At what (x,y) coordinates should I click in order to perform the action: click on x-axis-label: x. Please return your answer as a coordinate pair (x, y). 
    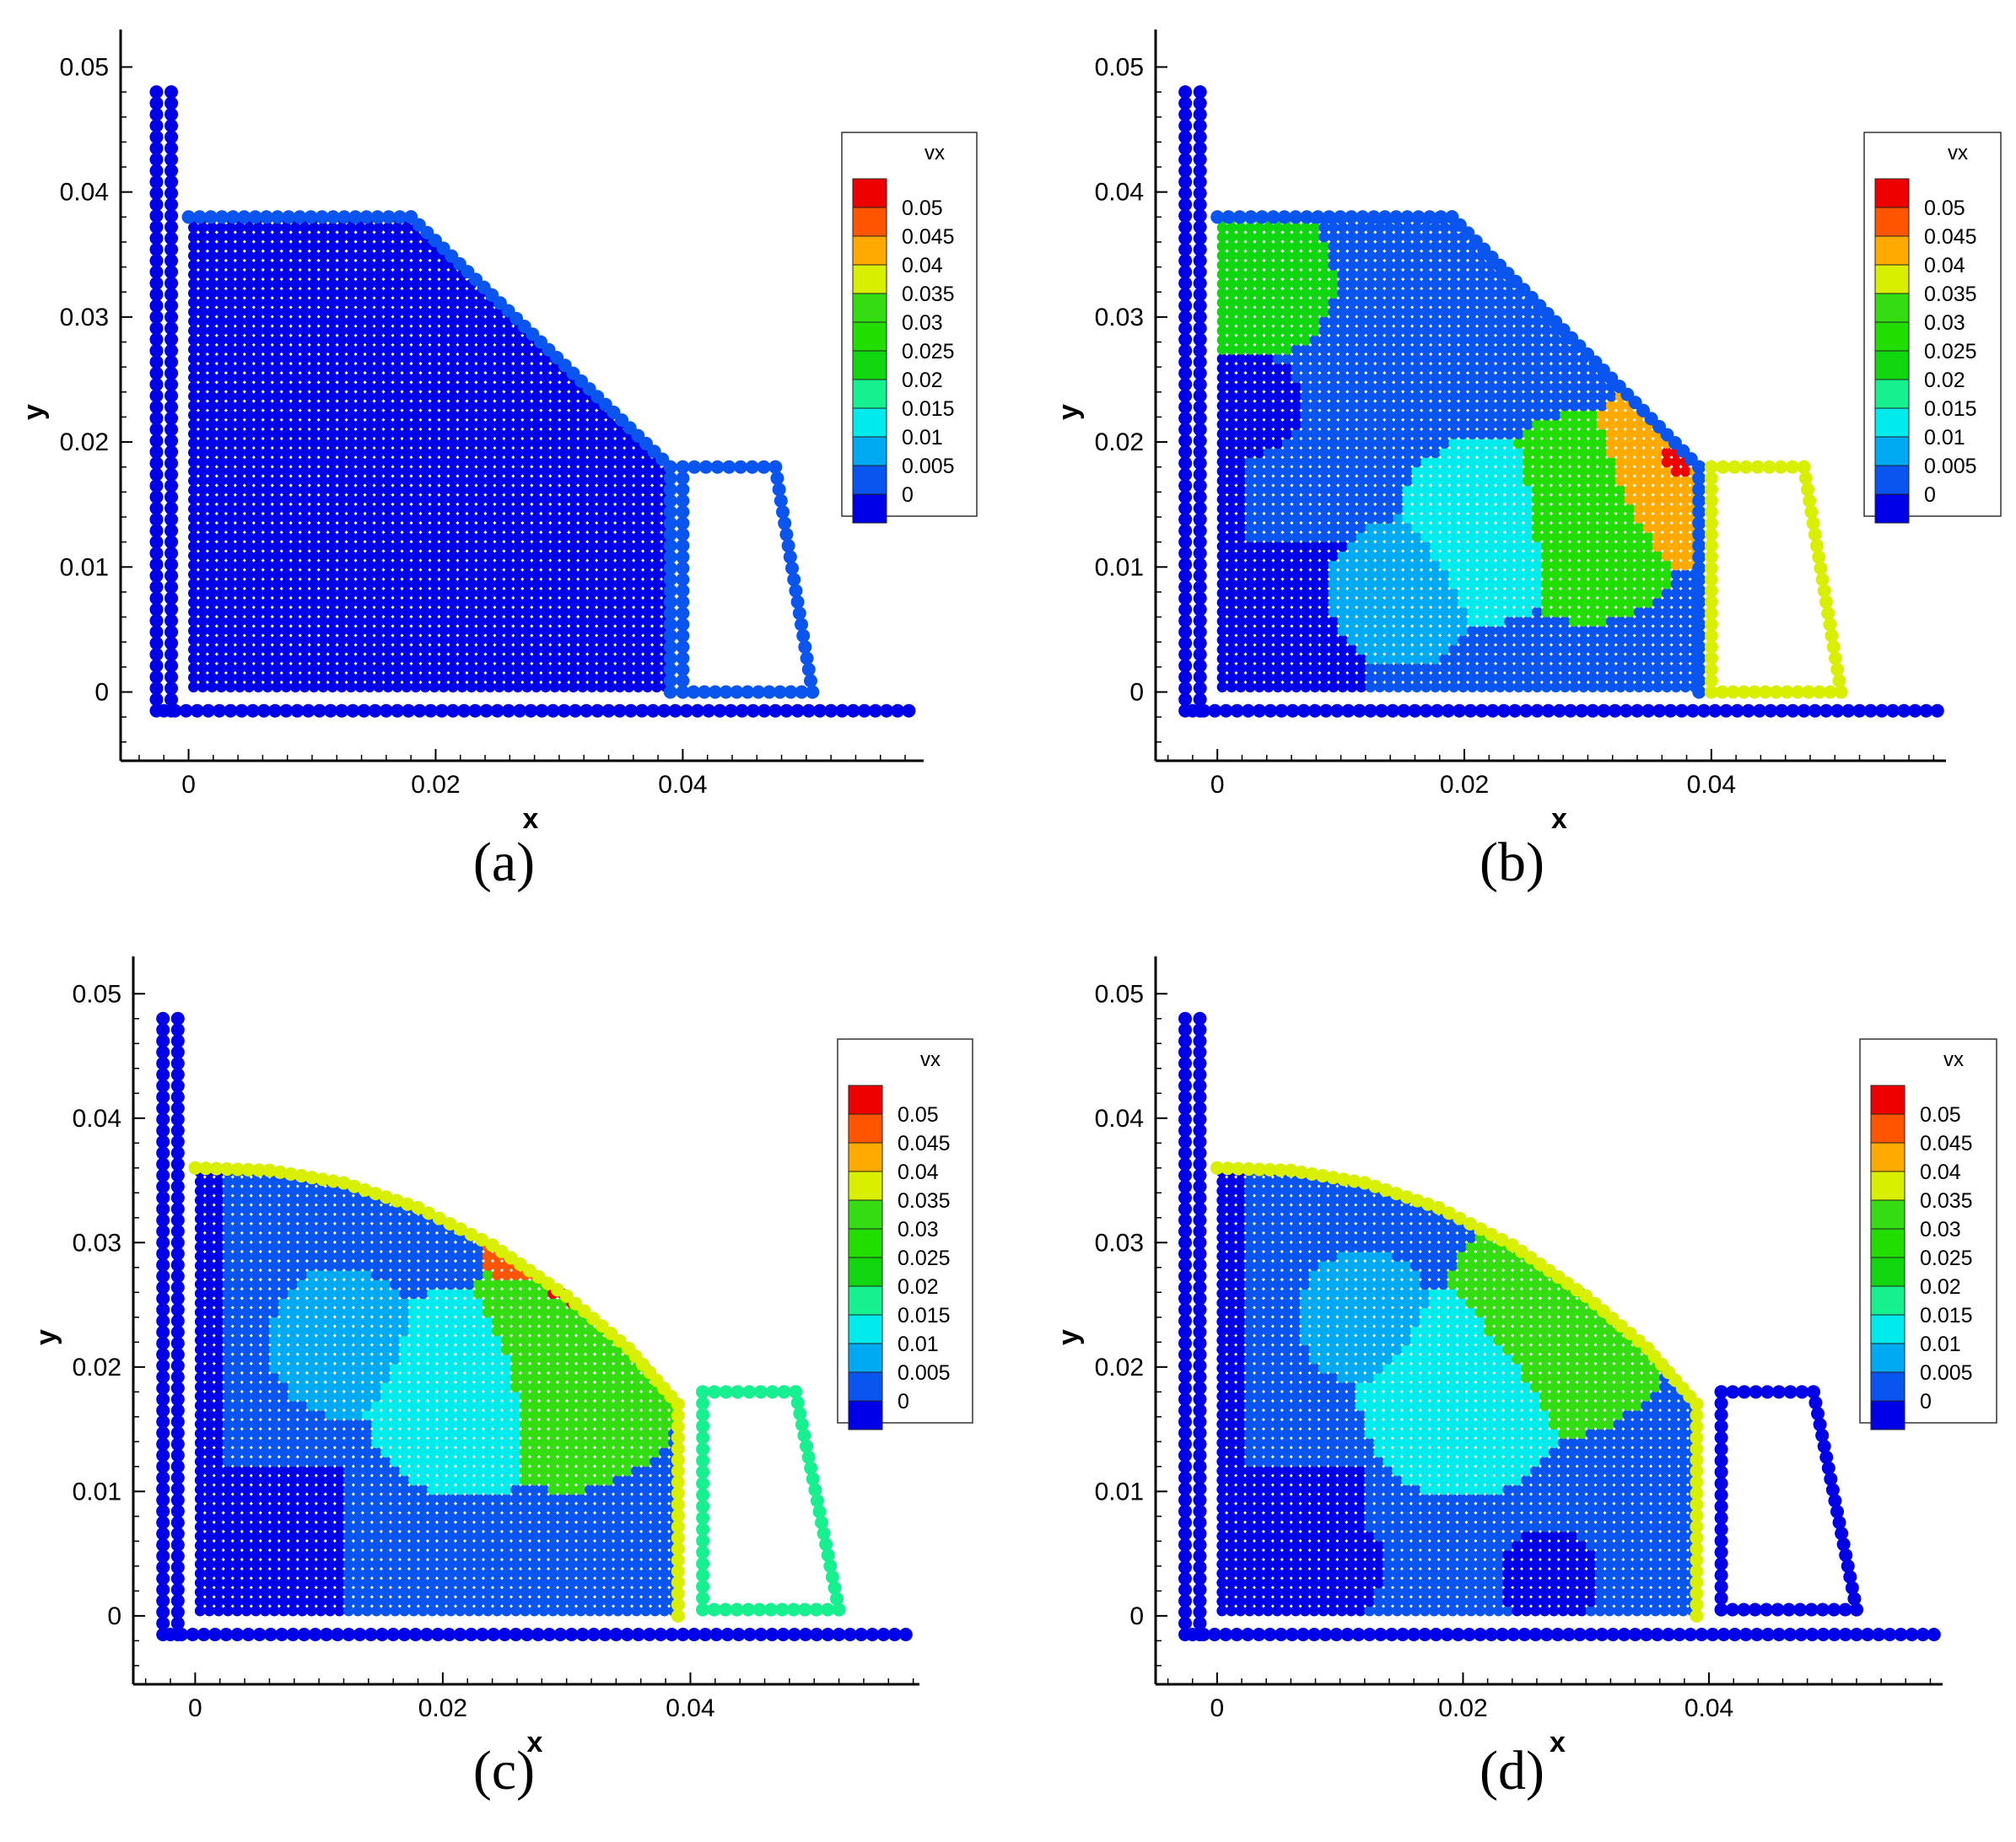
    Looking at the image, I should click on (1559, 819).